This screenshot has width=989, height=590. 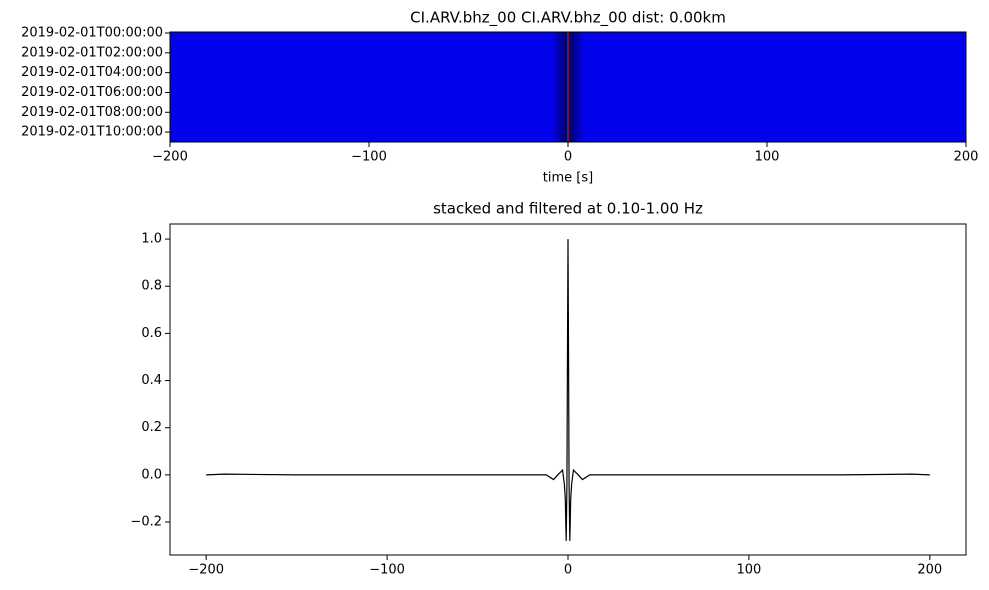 I want to click on y-tick-label: 0.8, so click(x=151, y=286).